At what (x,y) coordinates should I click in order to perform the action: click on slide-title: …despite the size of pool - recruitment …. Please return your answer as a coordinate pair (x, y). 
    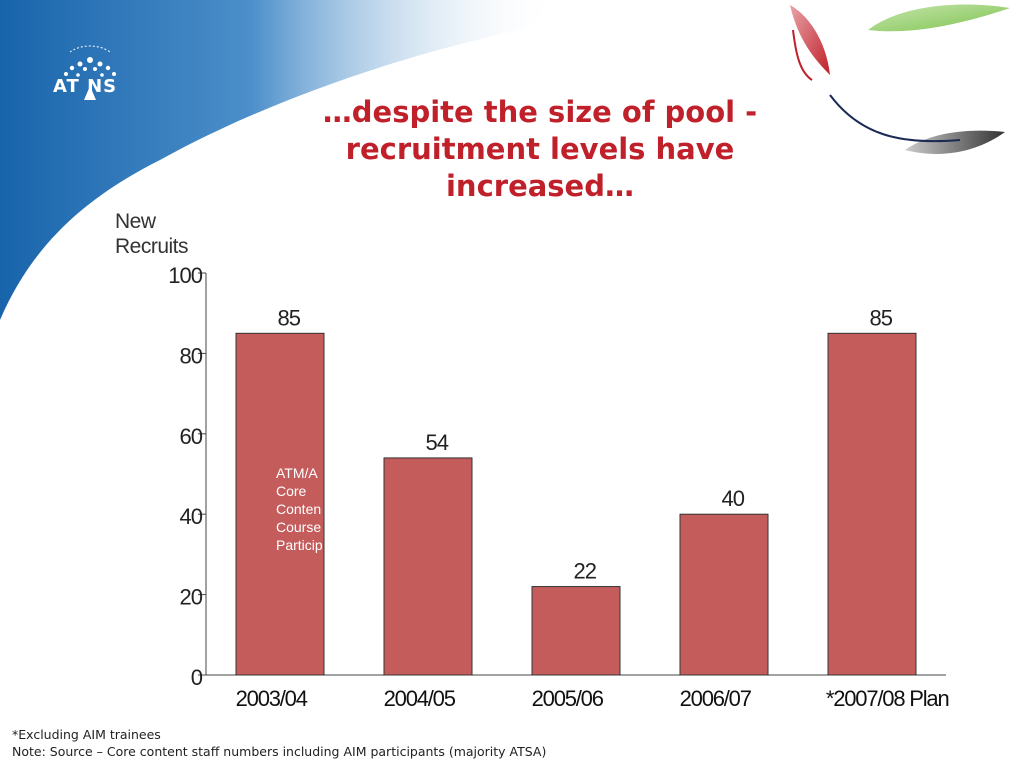
    Looking at the image, I should click on (540, 149).